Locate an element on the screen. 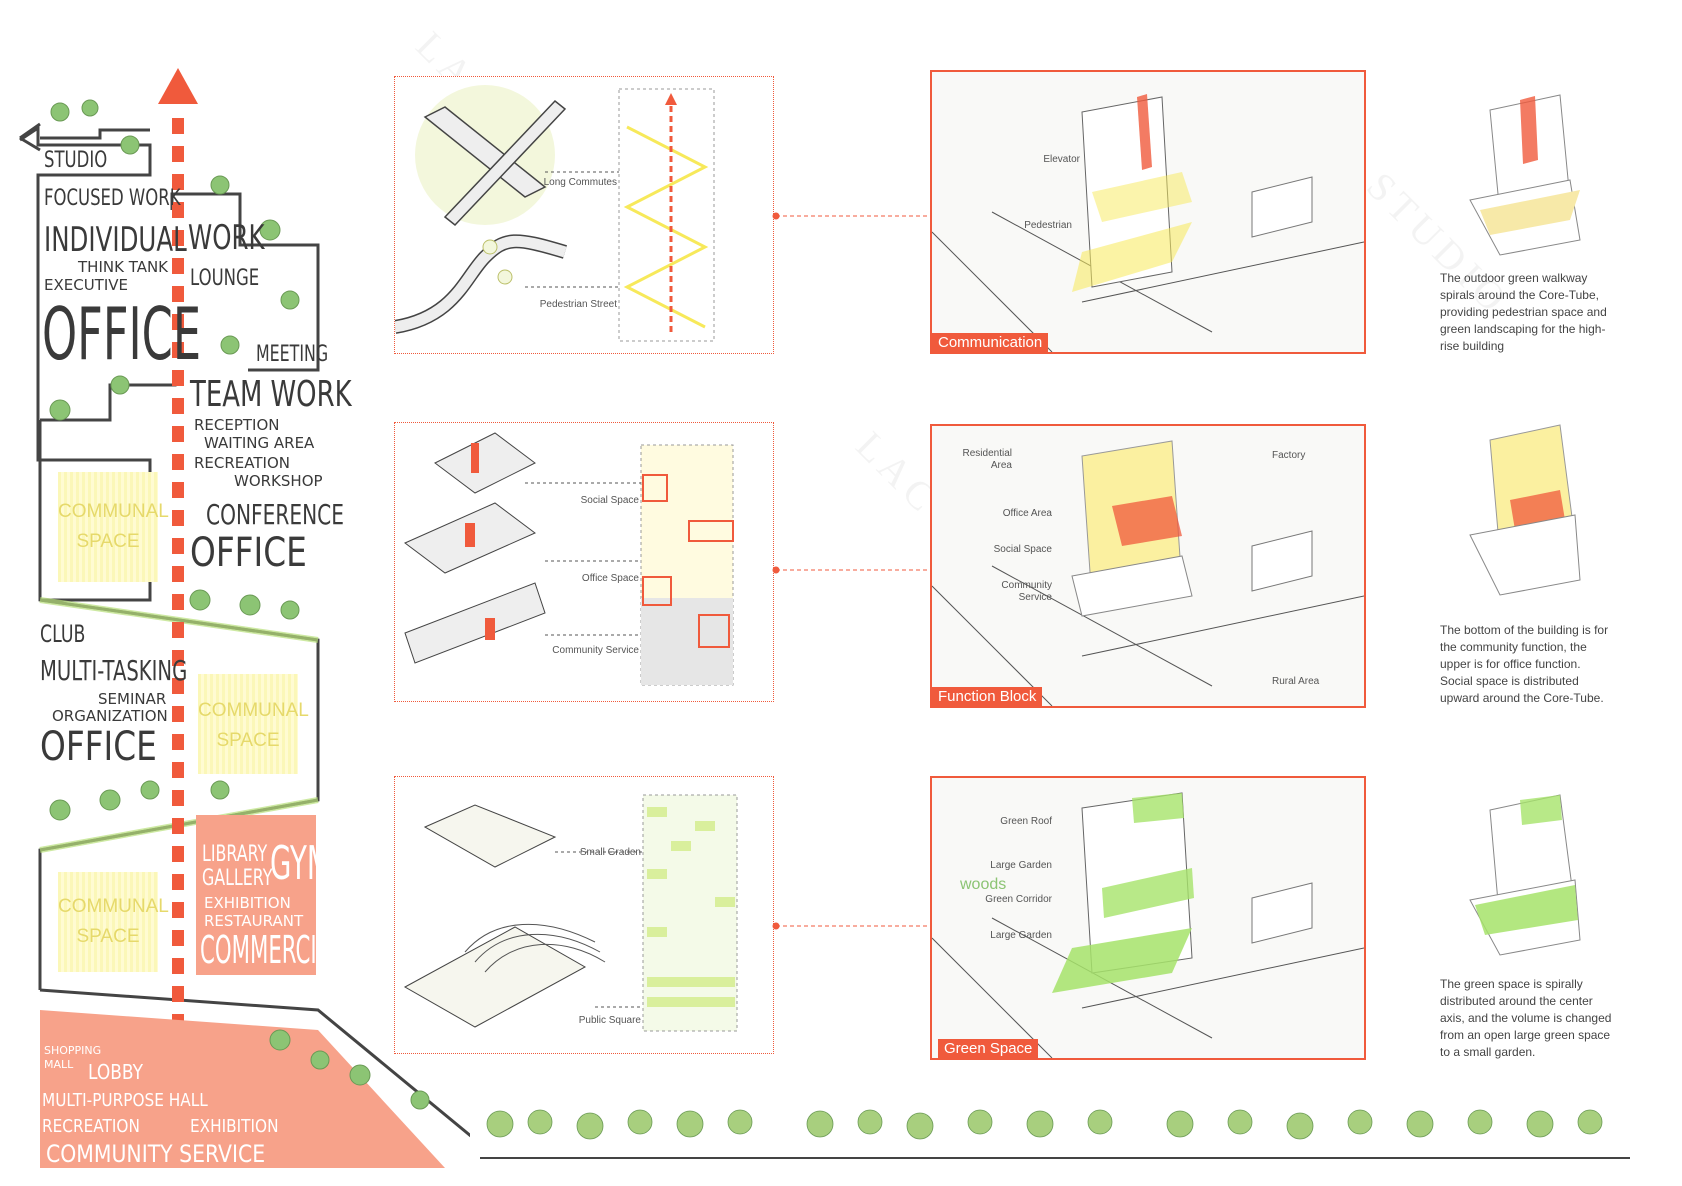  community-service-b-label: Community Service is located at coordinates (1026, 591).